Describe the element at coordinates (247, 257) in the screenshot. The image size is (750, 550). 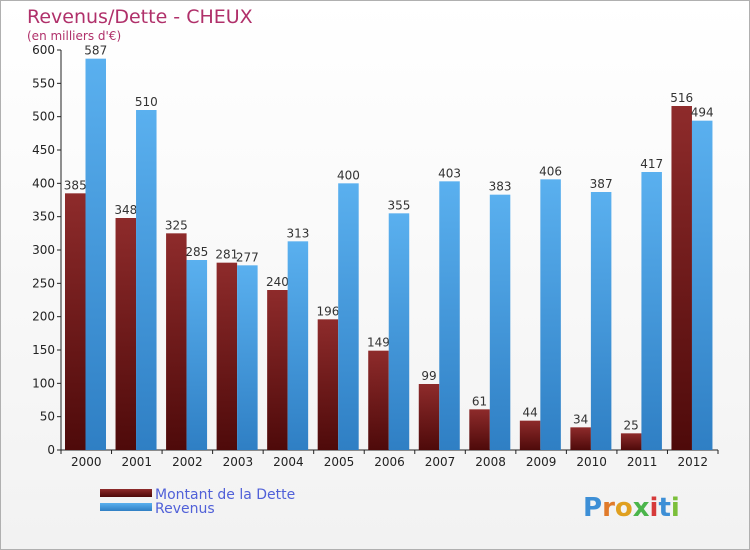
I see `value-label-revenus-2003: 277` at that location.